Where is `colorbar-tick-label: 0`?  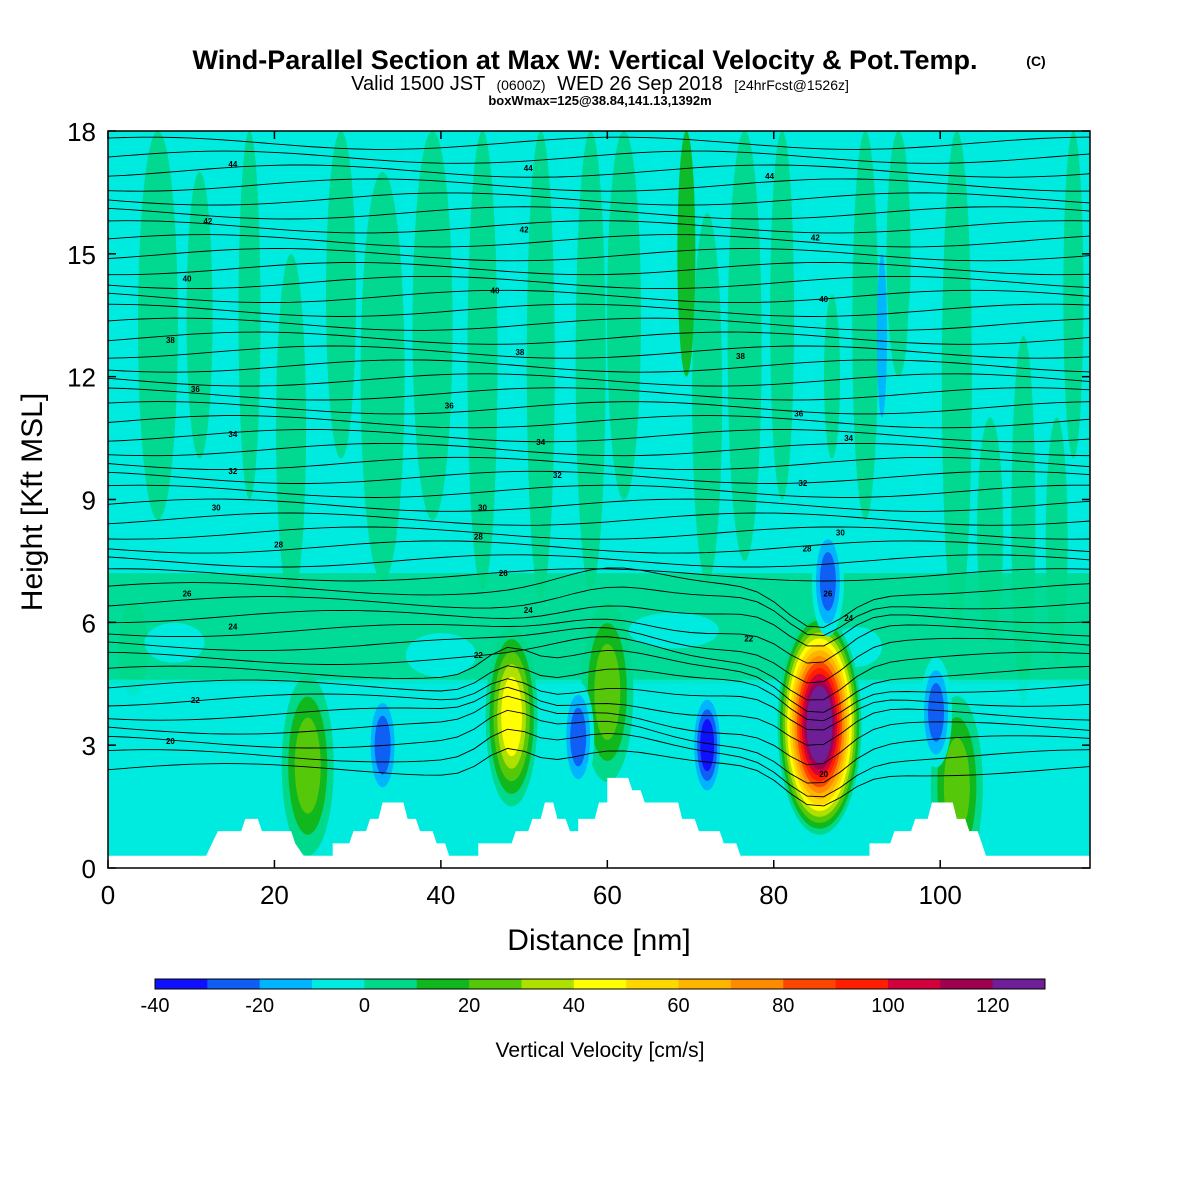
colorbar-tick-label: 0 is located at coordinates (364, 1006).